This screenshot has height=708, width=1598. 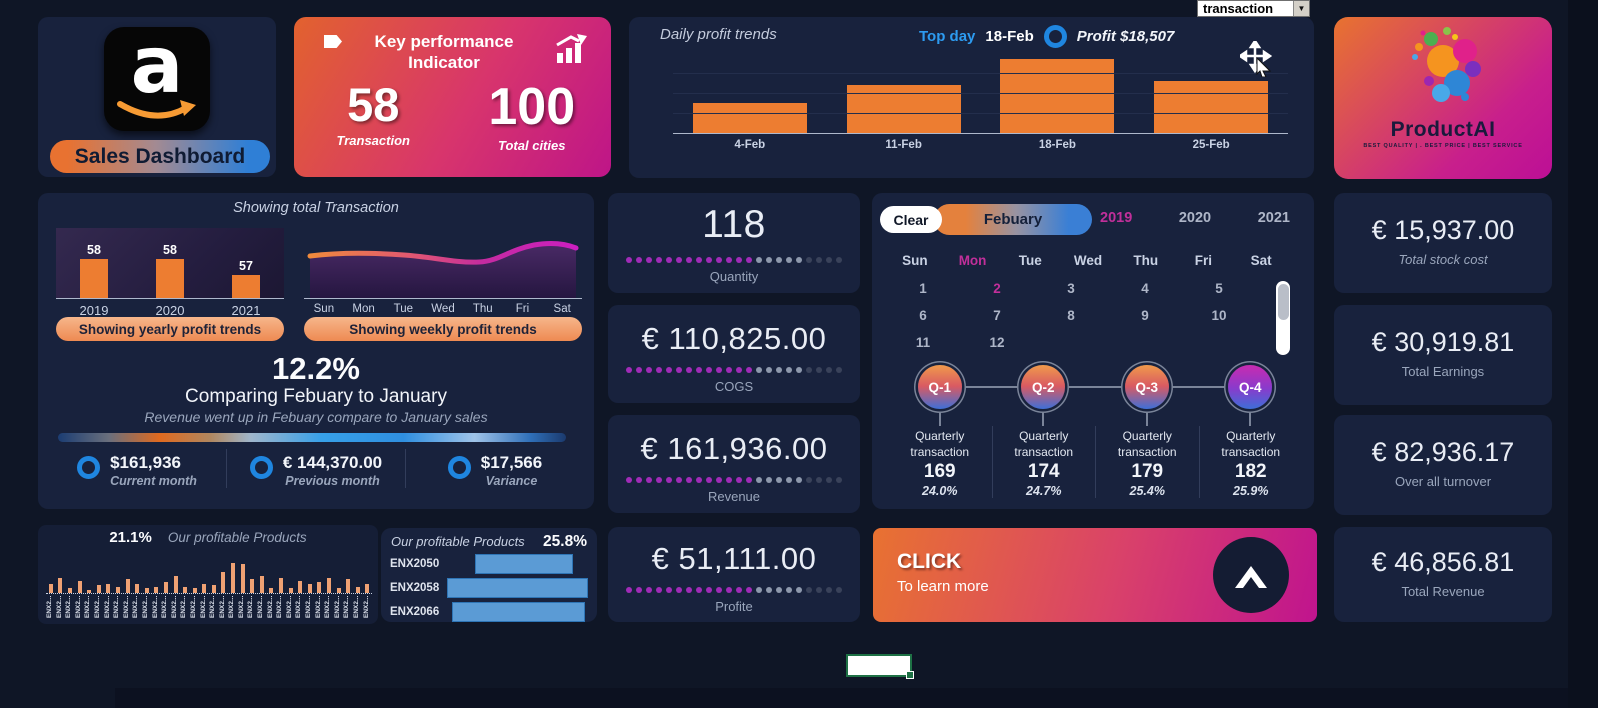 I want to click on gradient-divider, so click(x=312, y=437).